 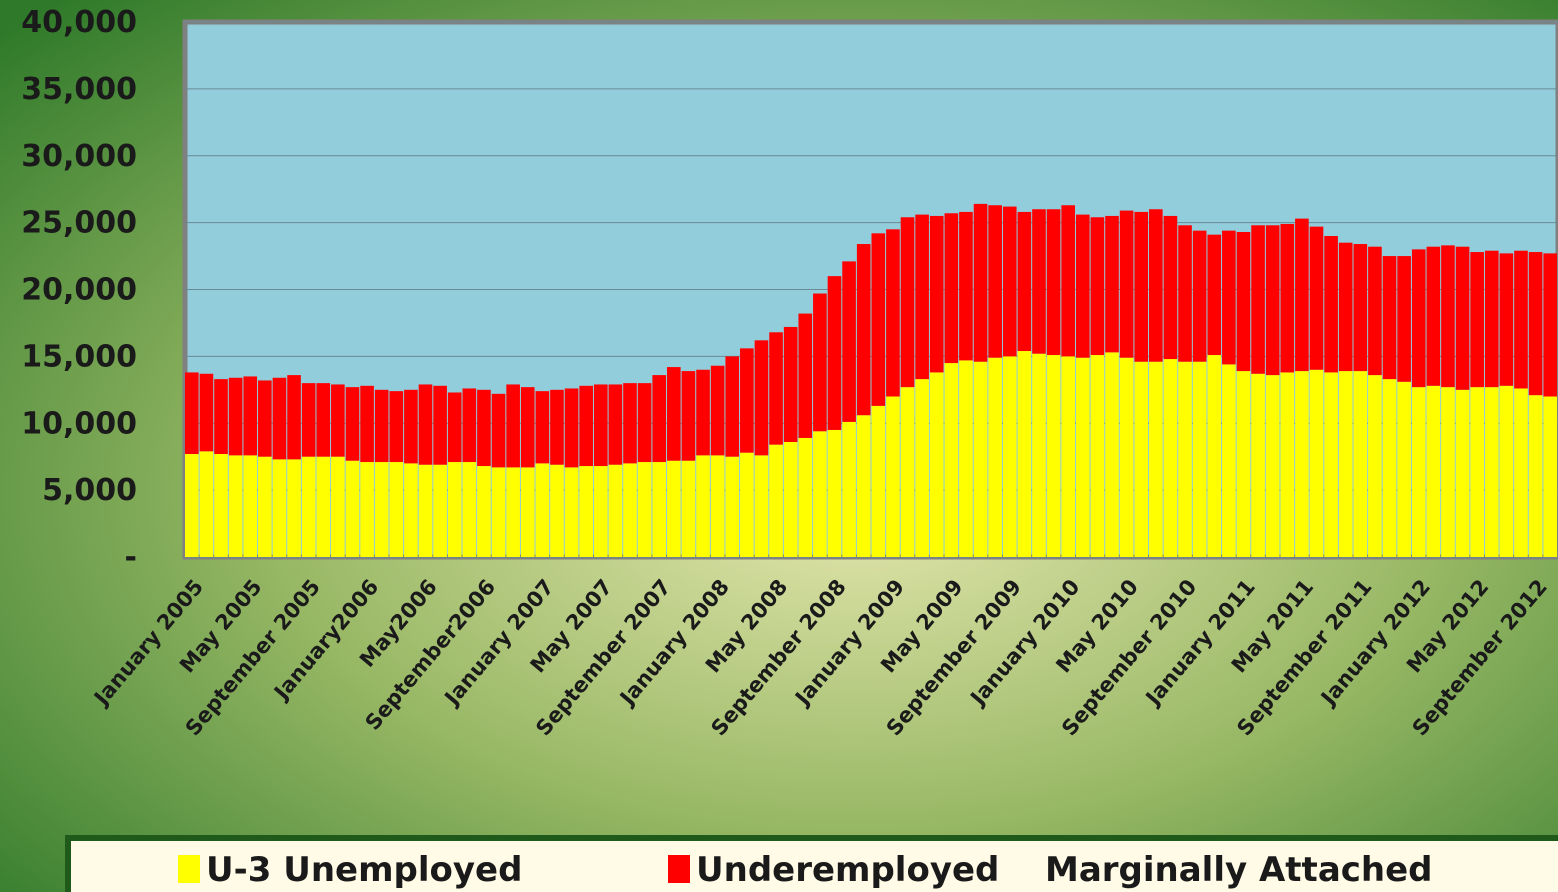 What do you see at coordinates (679, 869) in the screenshot?
I see `legend-swatch` at bounding box center [679, 869].